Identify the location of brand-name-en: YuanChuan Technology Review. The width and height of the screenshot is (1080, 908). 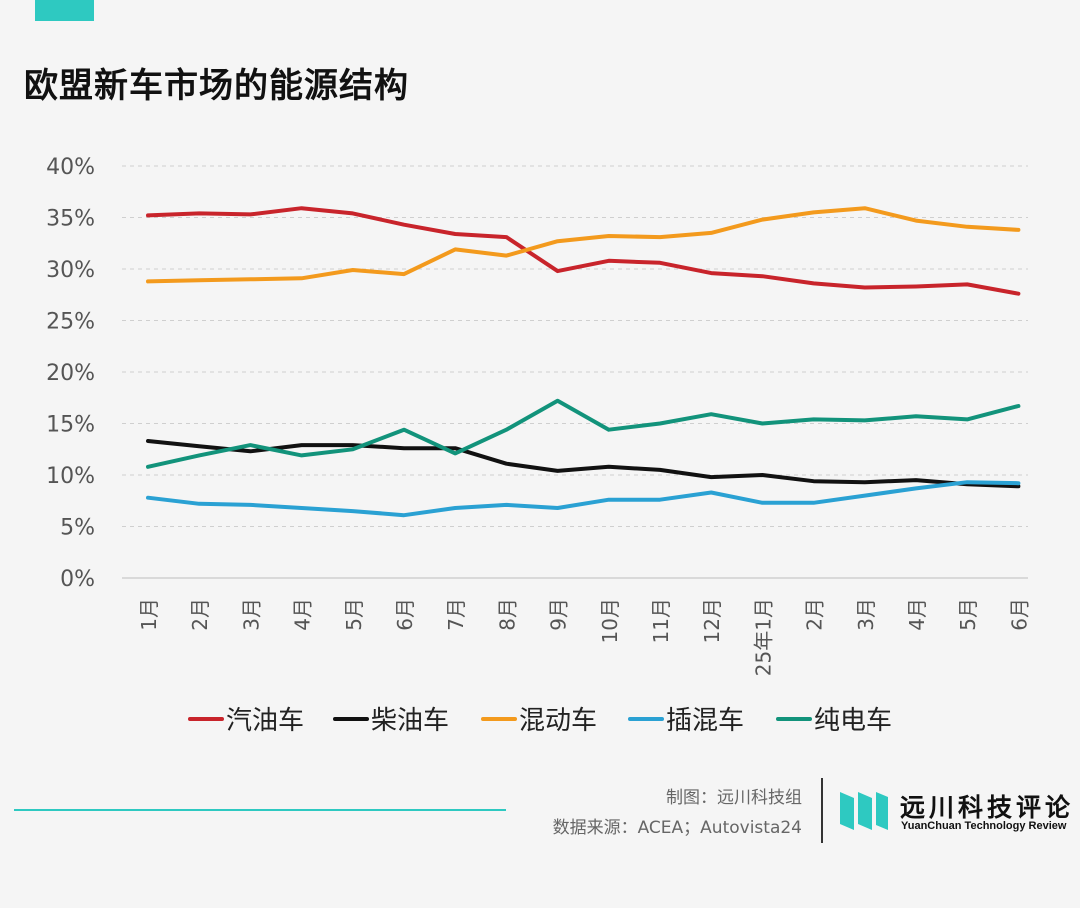
(984, 826).